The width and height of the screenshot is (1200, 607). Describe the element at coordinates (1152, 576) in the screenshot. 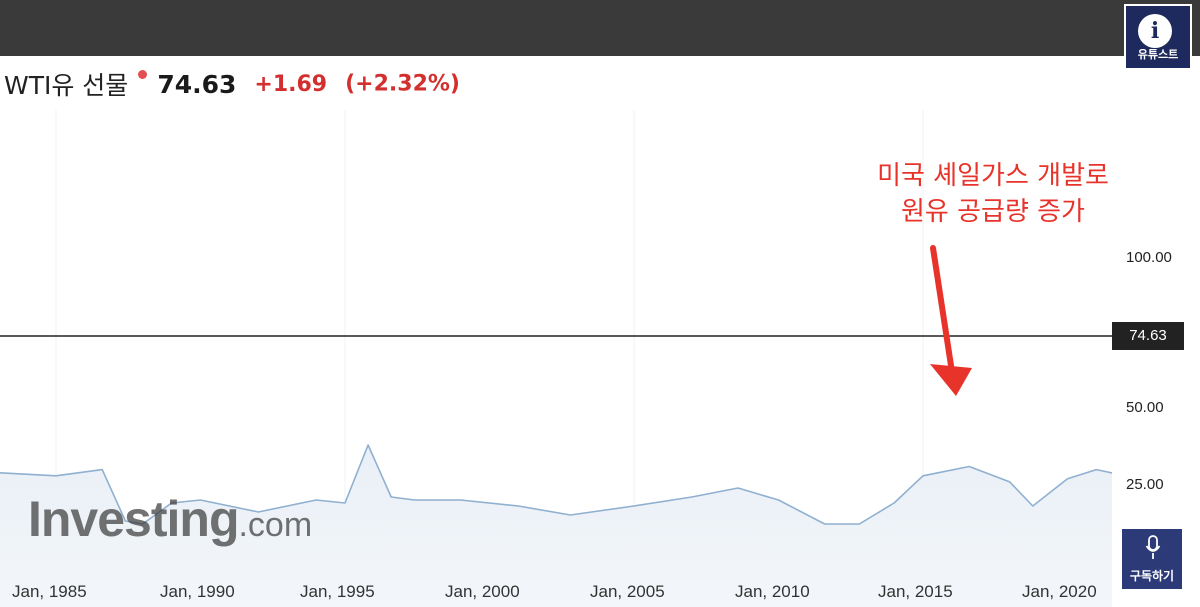

I see `subscribe-label: 구독하기` at that location.